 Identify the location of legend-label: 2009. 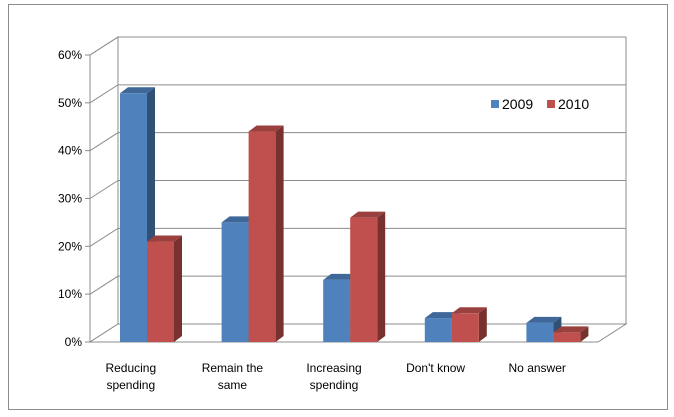
(517, 104).